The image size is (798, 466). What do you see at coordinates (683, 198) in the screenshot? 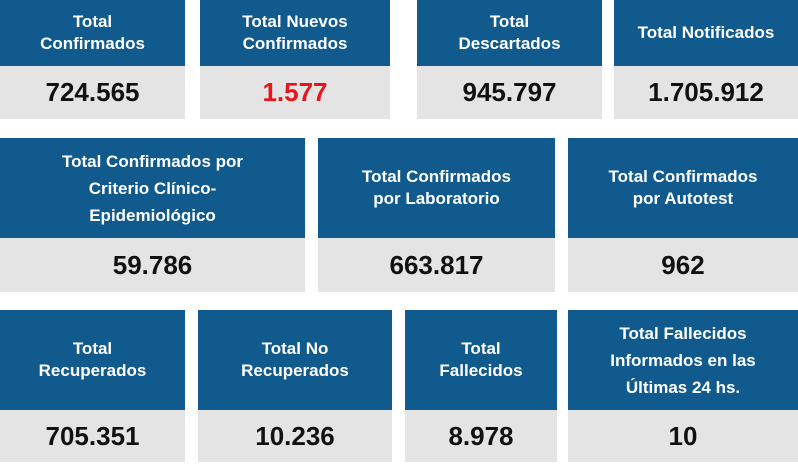
I see `card-label: por Autotest` at bounding box center [683, 198].